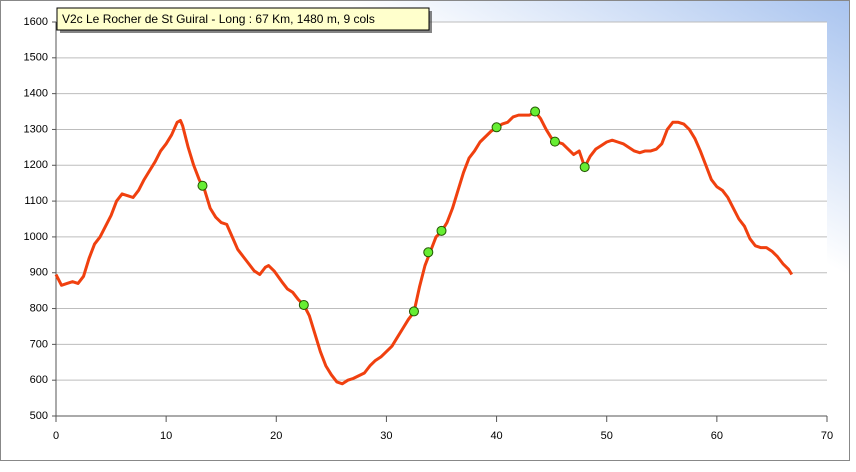 The width and height of the screenshot is (856, 472). Describe the element at coordinates (39, 273) in the screenshot. I see `y-tick-label: 900` at that location.